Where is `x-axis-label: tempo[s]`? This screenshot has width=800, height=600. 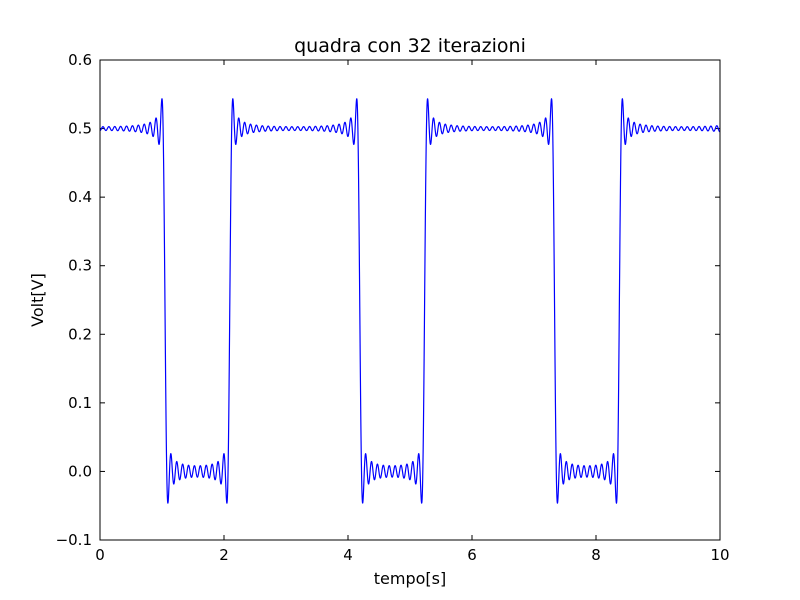
x-axis-label: tempo[s] is located at coordinates (410, 578).